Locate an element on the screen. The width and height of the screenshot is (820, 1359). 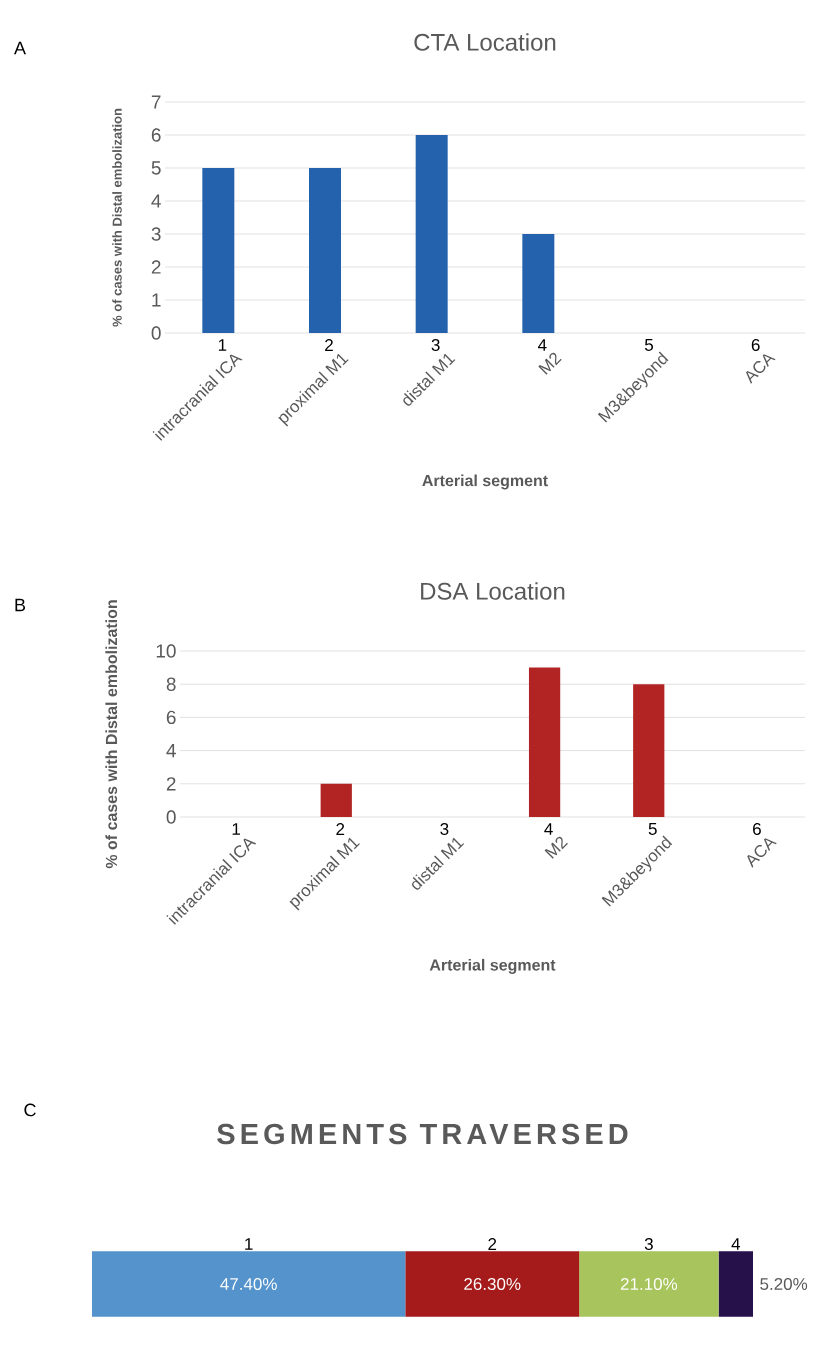
y-tick-label: 8 is located at coordinates (171, 684).